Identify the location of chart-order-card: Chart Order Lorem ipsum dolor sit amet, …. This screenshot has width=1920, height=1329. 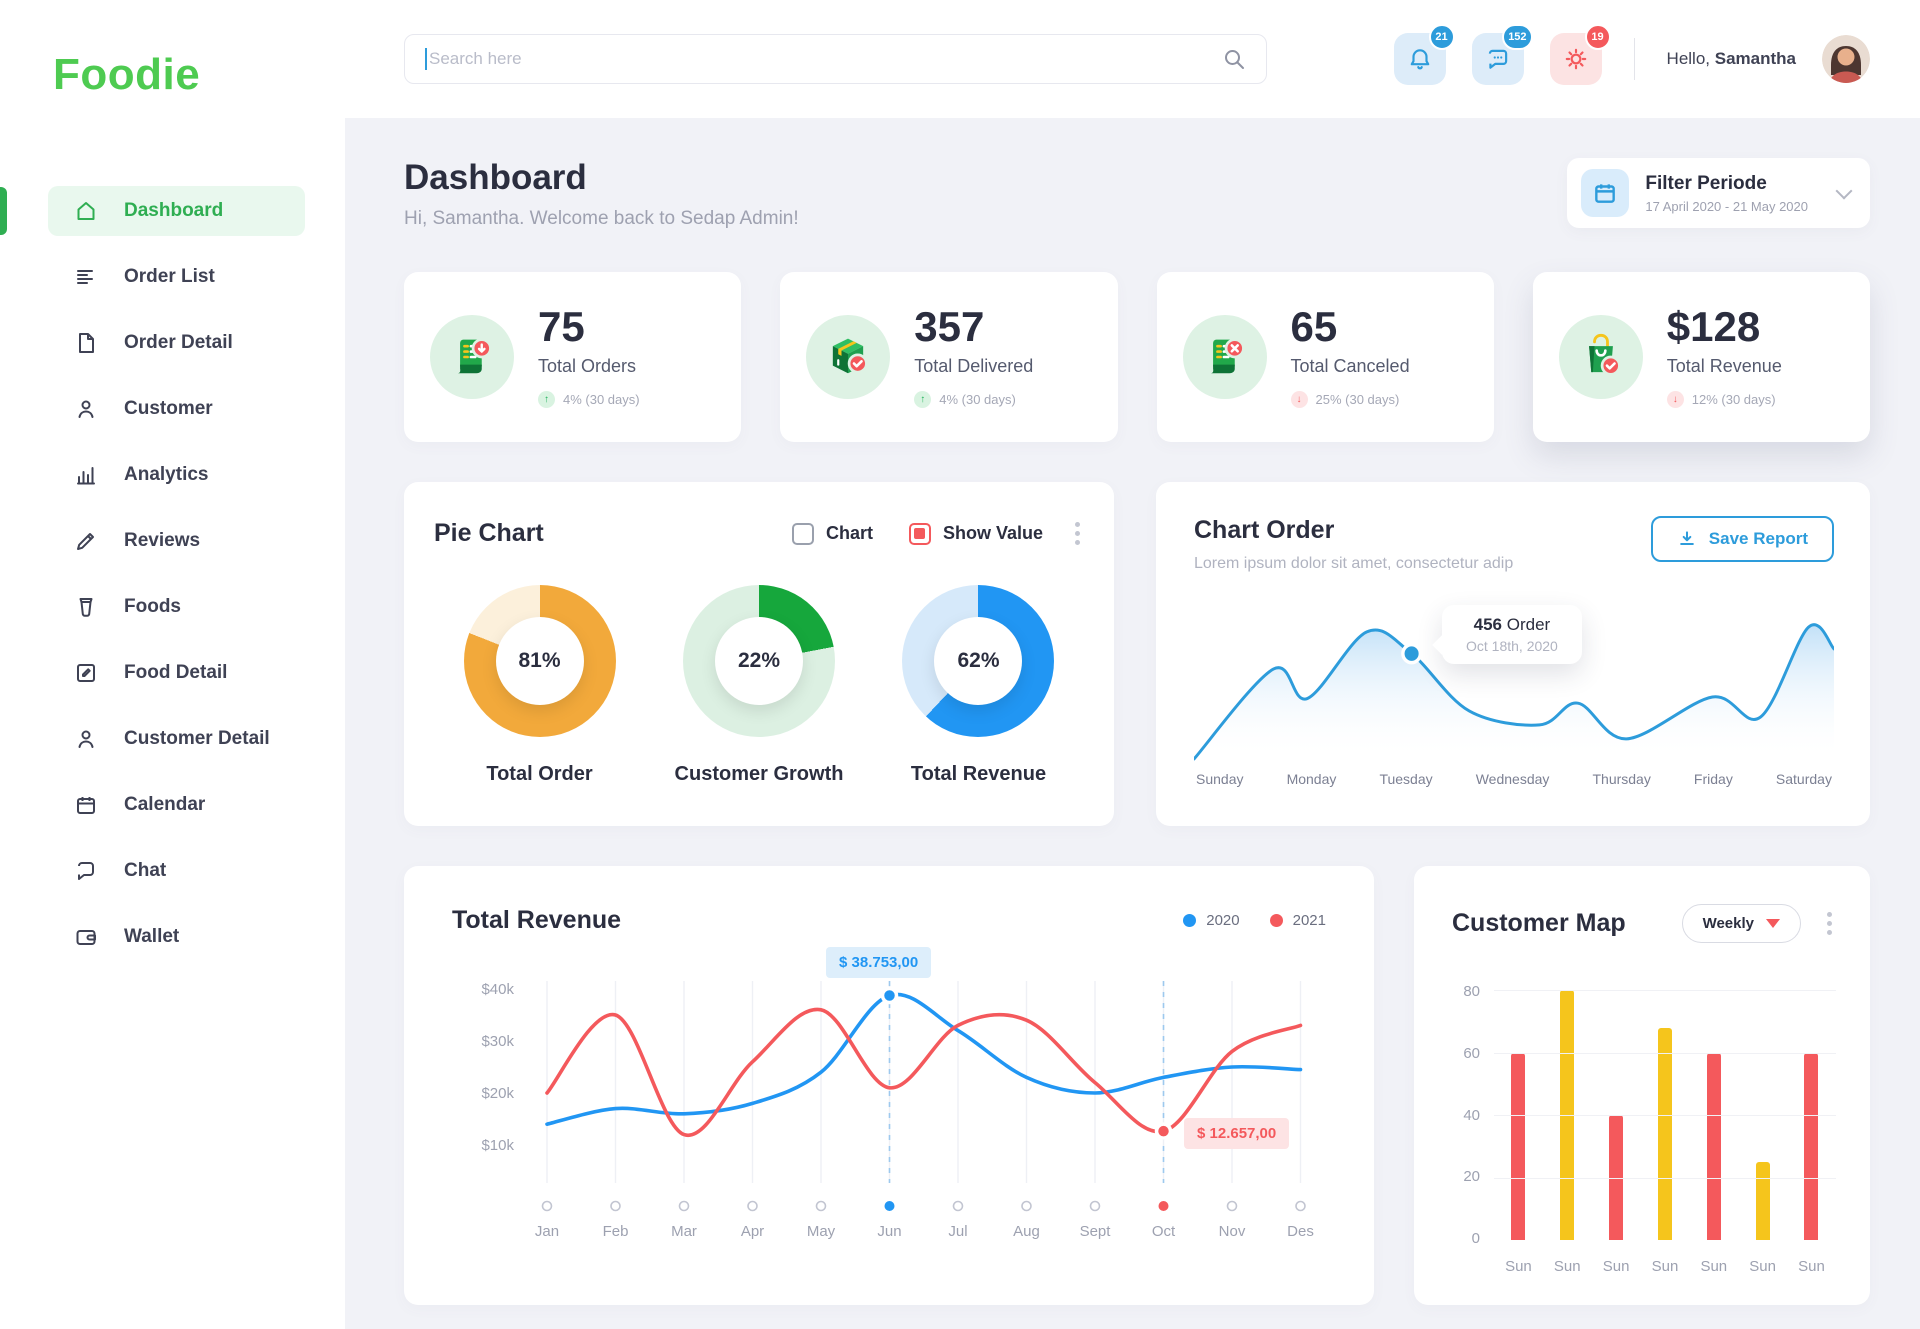
(1513, 654).